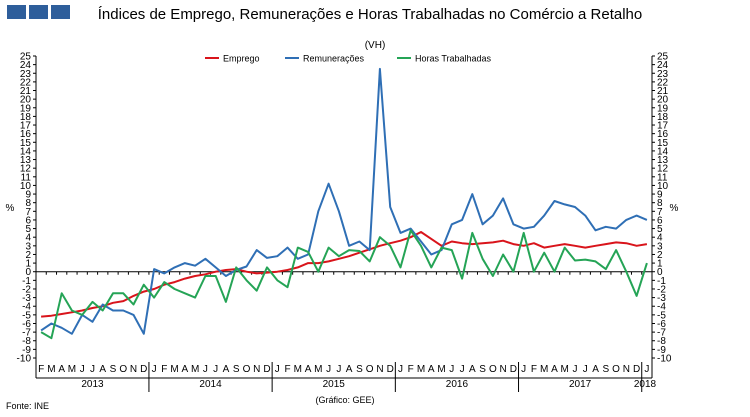 This screenshot has width=750, height=417. I want to click on y-tick-label-right: 20, so click(663, 100).